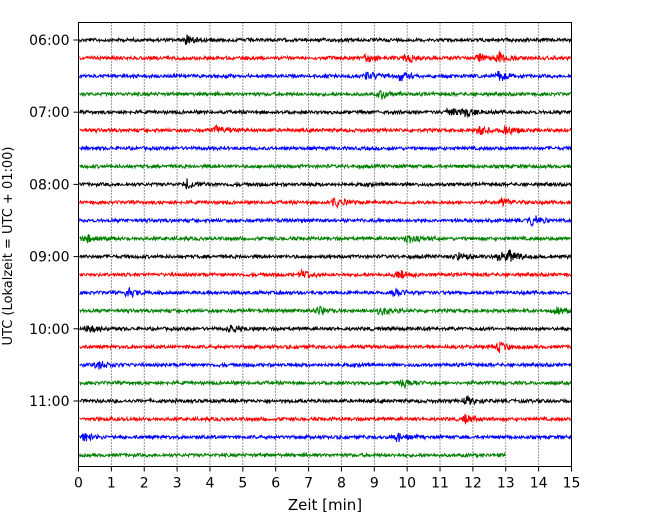  Describe the element at coordinates (242, 484) in the screenshot. I see `x-tick-label: 5` at that location.